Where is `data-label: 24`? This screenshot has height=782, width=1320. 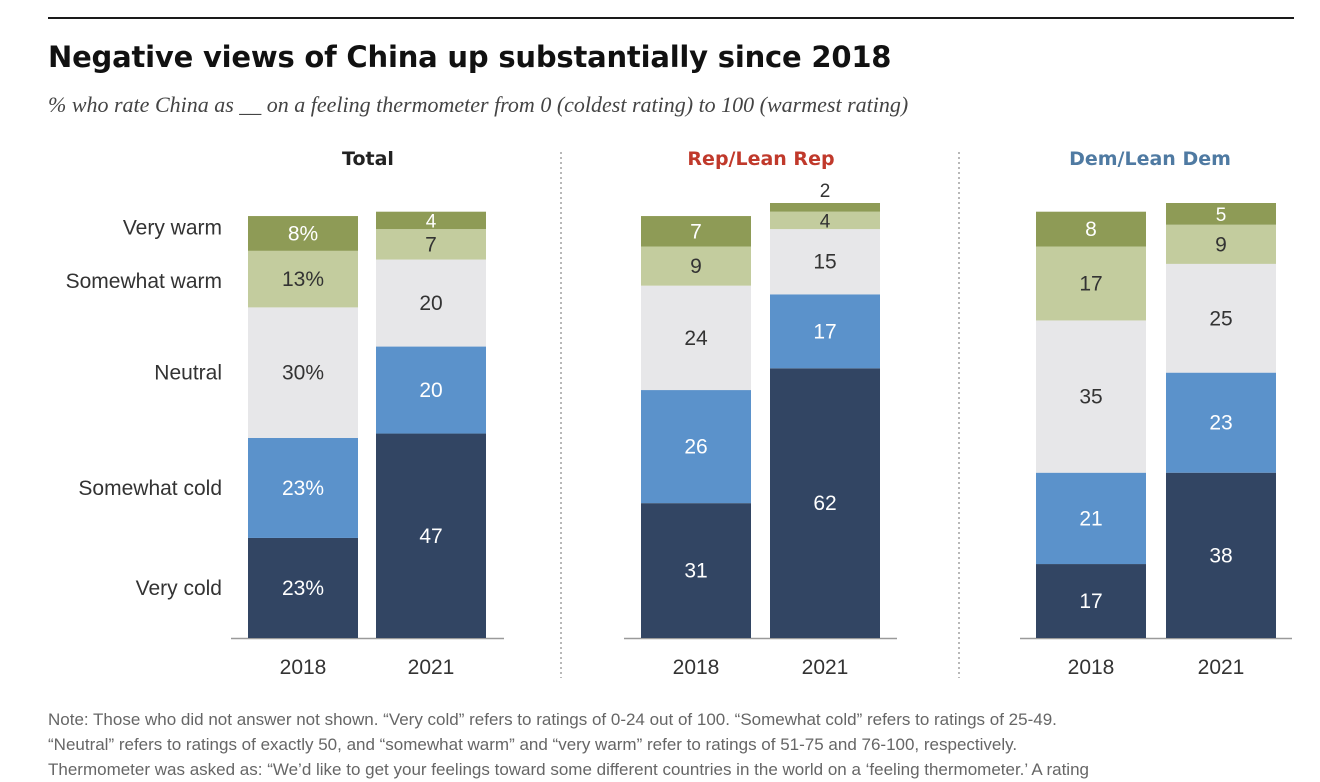
data-label: 24 is located at coordinates (696, 338).